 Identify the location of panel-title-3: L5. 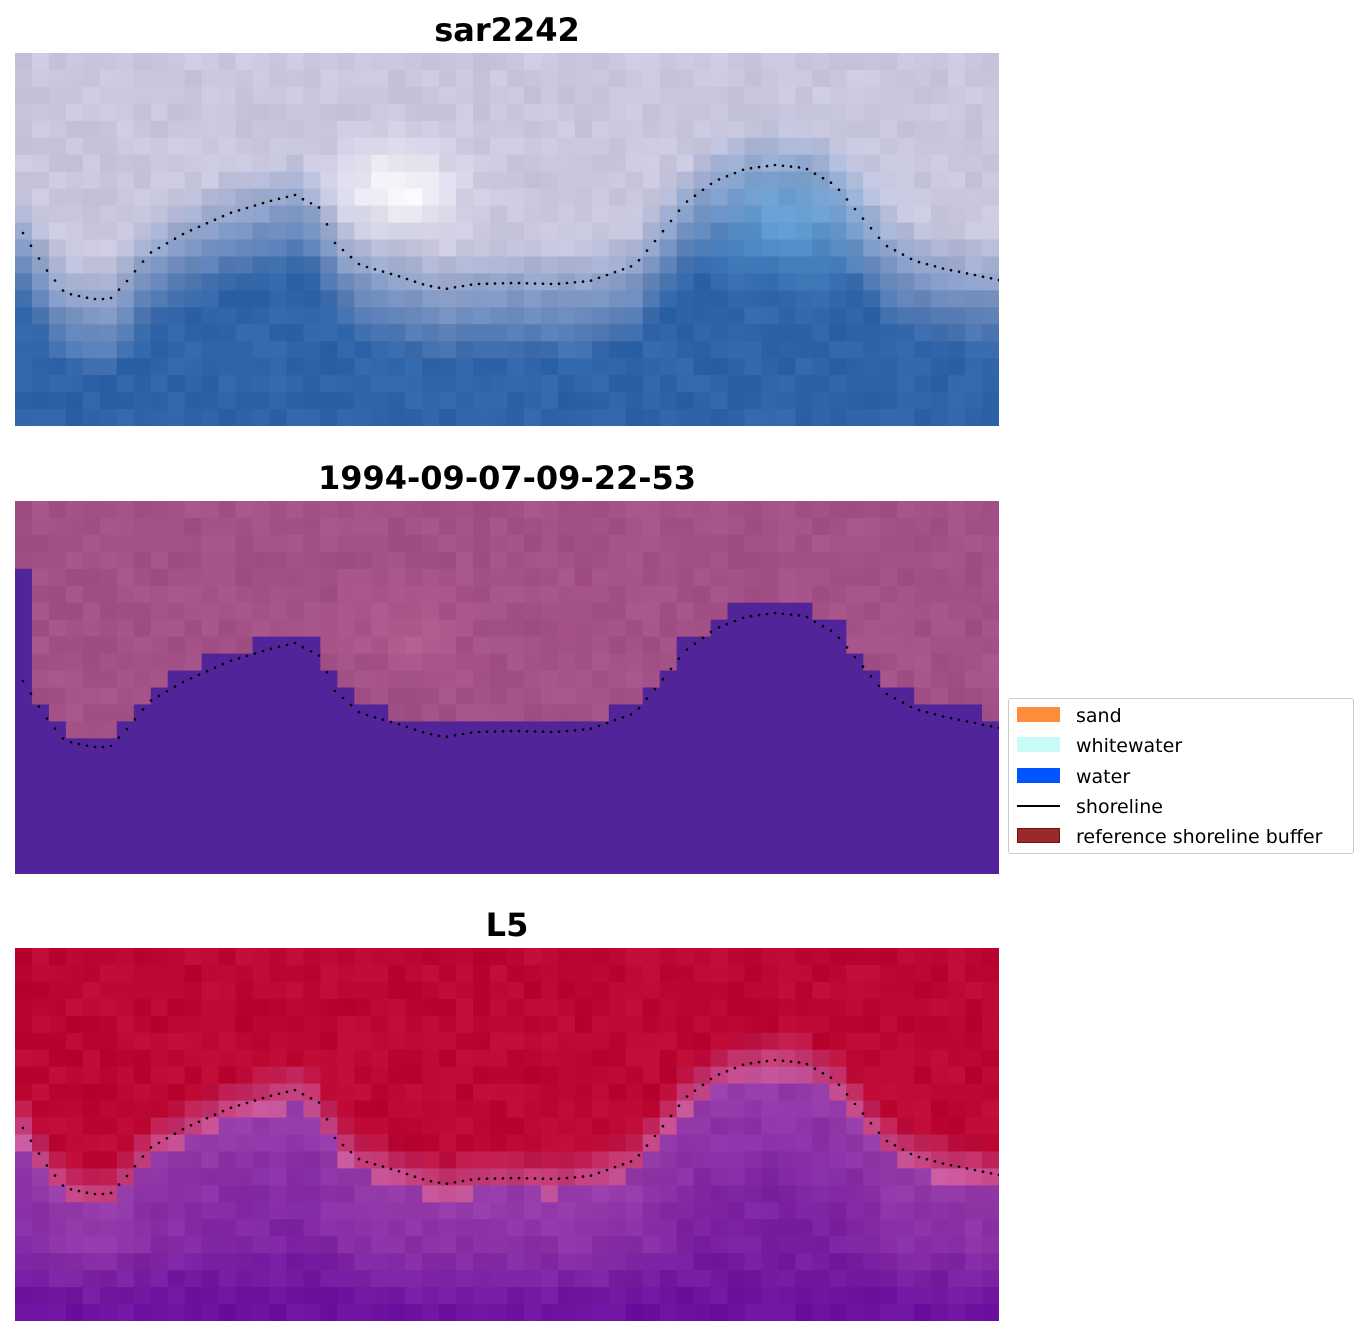
(507, 925).